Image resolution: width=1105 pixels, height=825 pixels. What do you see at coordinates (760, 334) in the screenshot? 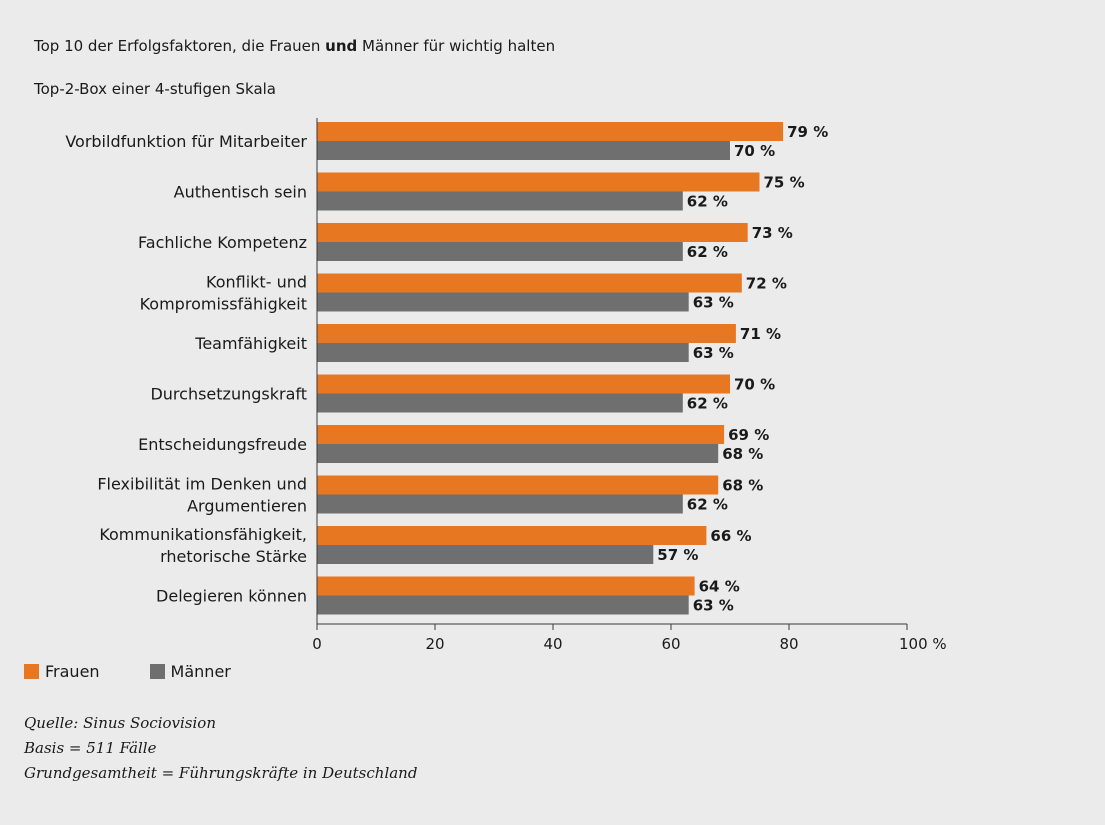
I see `value-label-frauen-5: 71 %` at bounding box center [760, 334].